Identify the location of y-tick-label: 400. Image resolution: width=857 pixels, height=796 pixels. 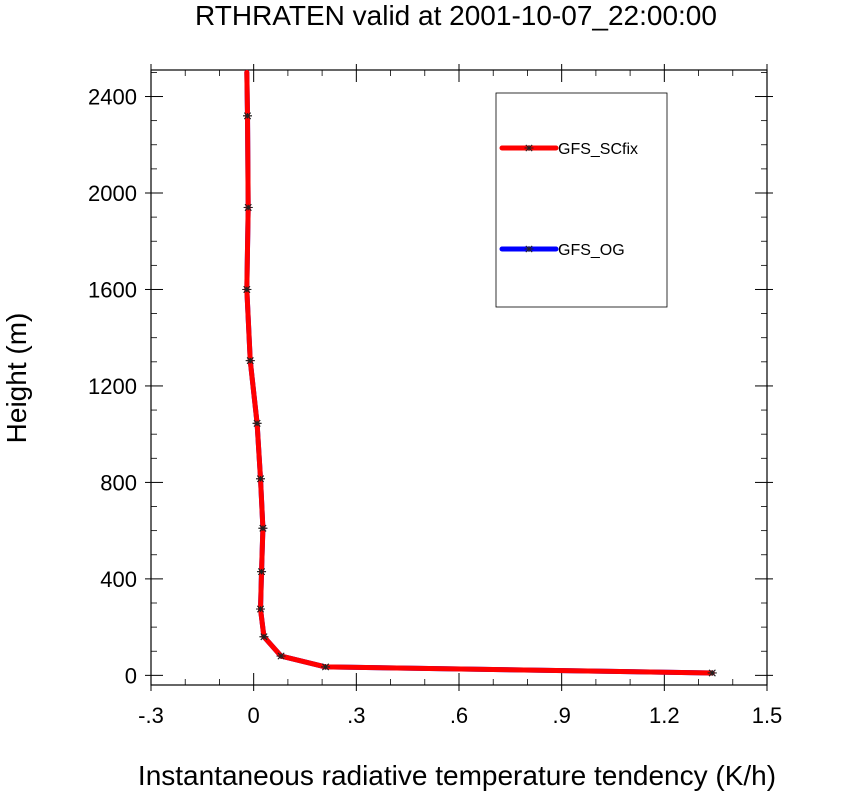
(118, 579).